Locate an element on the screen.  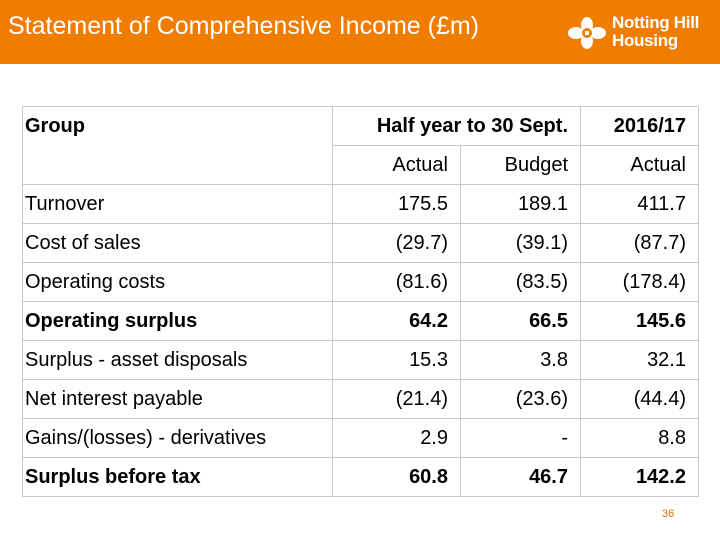
row-value: 175.5 is located at coordinates (396, 204).